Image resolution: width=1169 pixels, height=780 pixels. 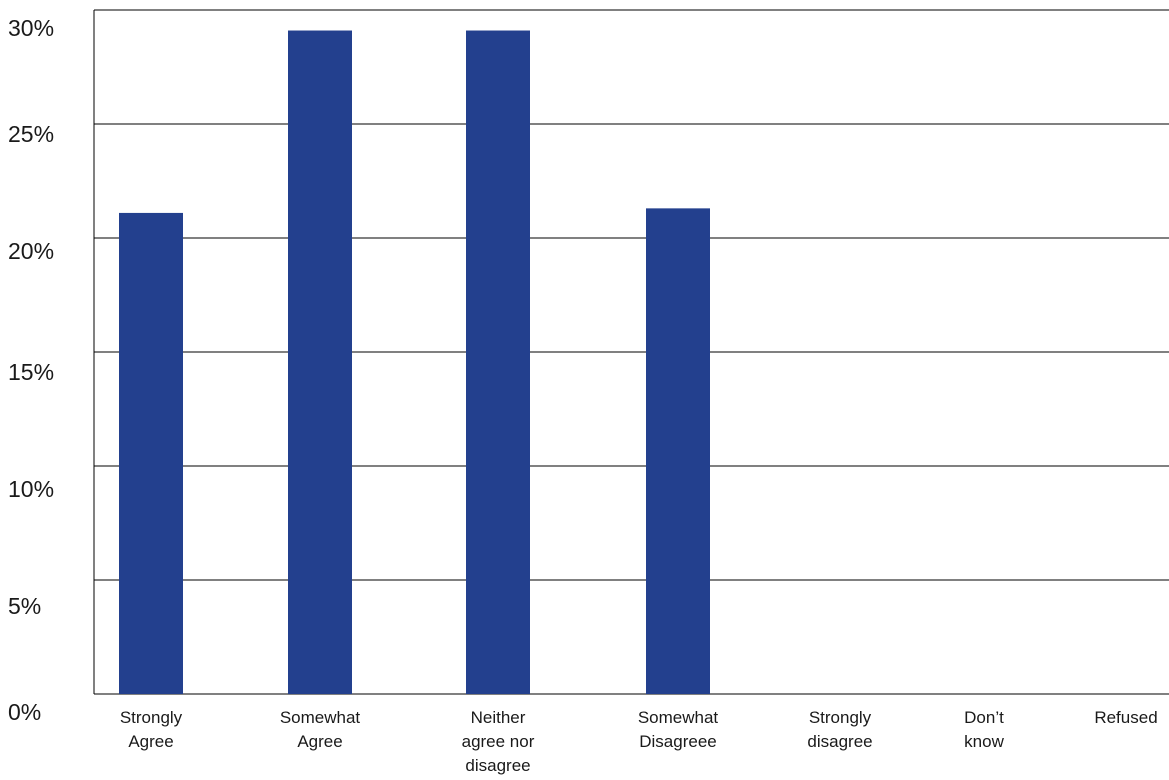 I want to click on y-tick-label: 25%, so click(x=31, y=134).